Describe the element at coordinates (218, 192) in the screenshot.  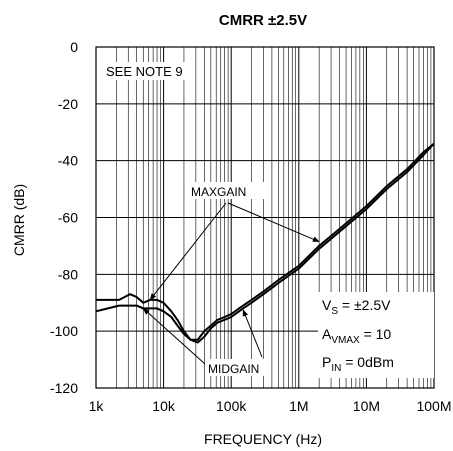
I see `maxgain-label: MAXGAIN` at that location.